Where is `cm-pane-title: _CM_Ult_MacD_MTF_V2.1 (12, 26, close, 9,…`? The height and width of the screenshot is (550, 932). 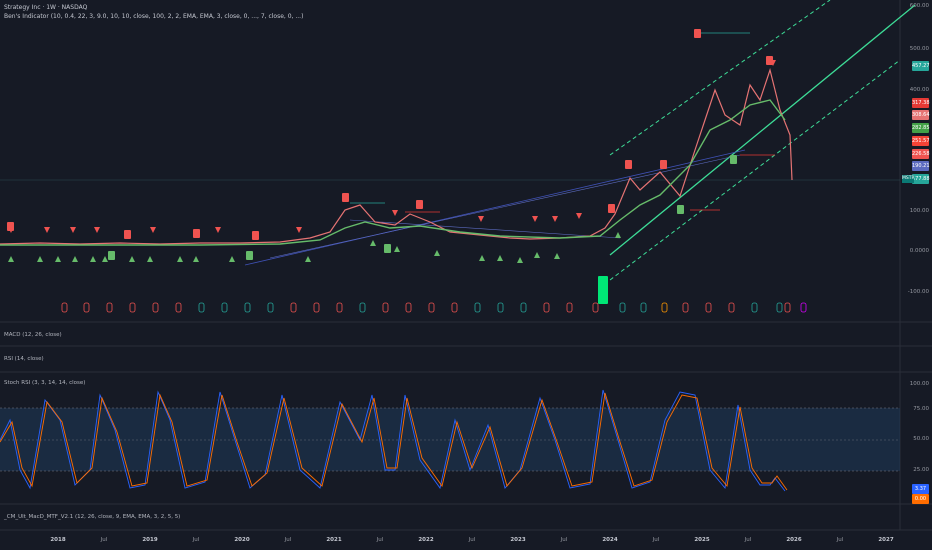 cm-pane-title: _CM_Ult_MacD_MTF_V2.1 (12, 26, close, 9,… is located at coordinates (92, 517).